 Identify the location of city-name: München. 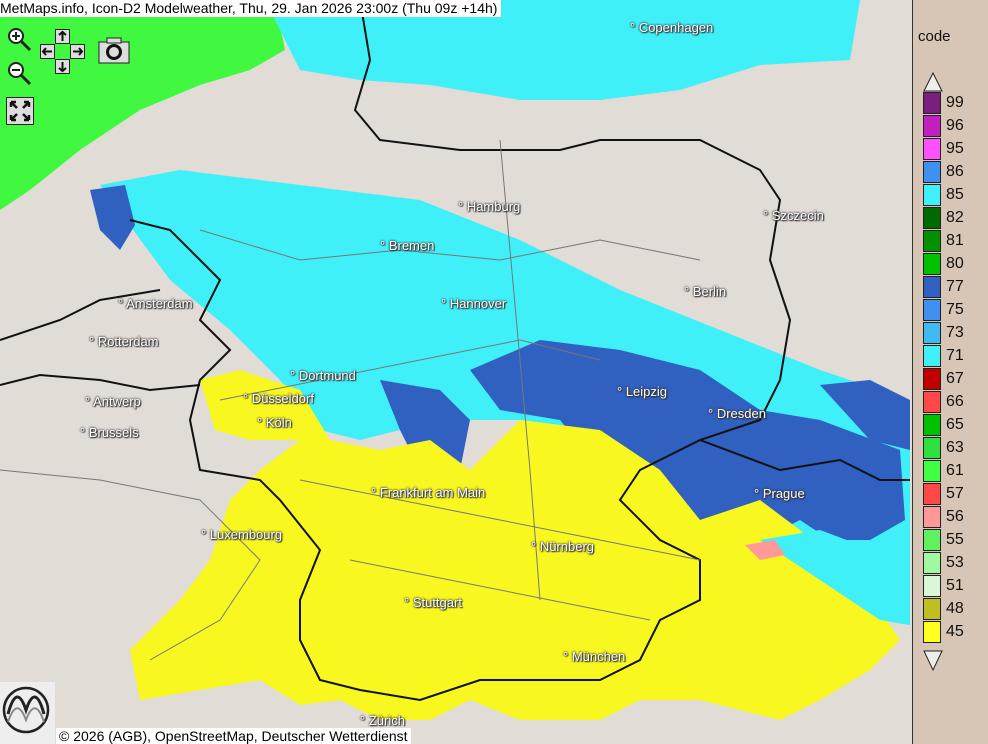
(598, 656).